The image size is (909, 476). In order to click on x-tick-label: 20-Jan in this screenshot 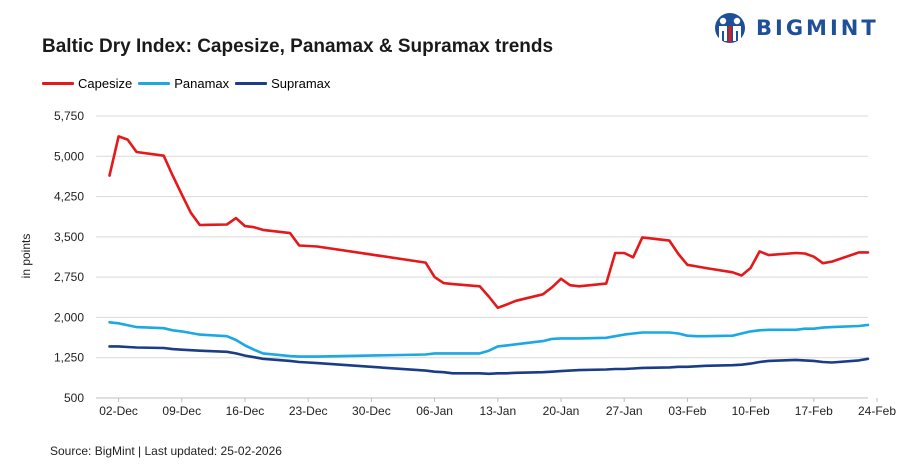, I will do `click(561, 411)`.